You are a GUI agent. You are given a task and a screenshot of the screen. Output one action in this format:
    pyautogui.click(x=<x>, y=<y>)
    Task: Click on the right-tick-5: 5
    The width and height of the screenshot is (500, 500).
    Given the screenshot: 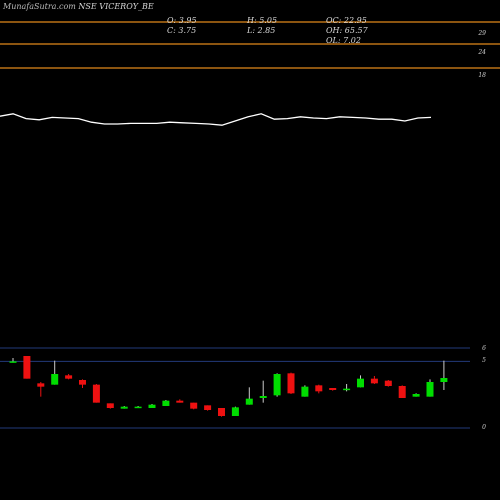 What is the action you would take?
    pyautogui.click(x=484, y=360)
    